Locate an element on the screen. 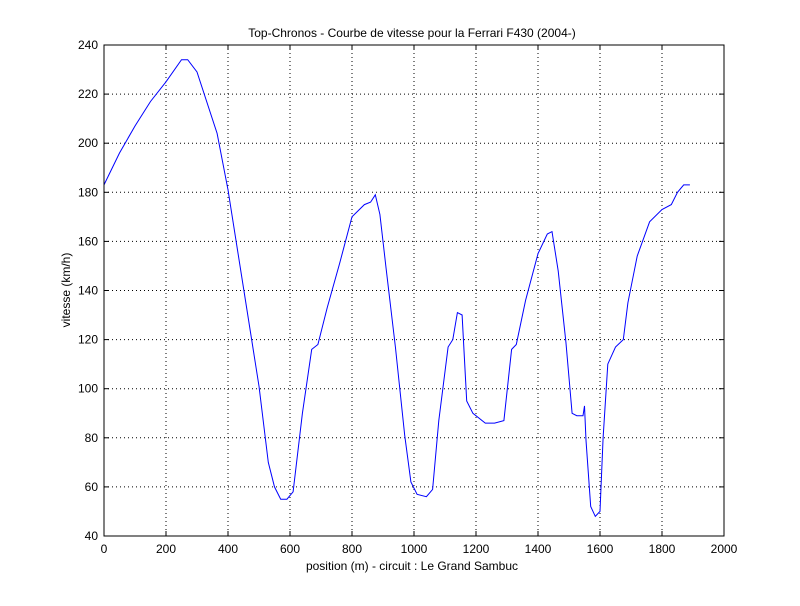 The height and width of the screenshot is (606, 800). x-tick-label: 1400 is located at coordinates (538, 549).